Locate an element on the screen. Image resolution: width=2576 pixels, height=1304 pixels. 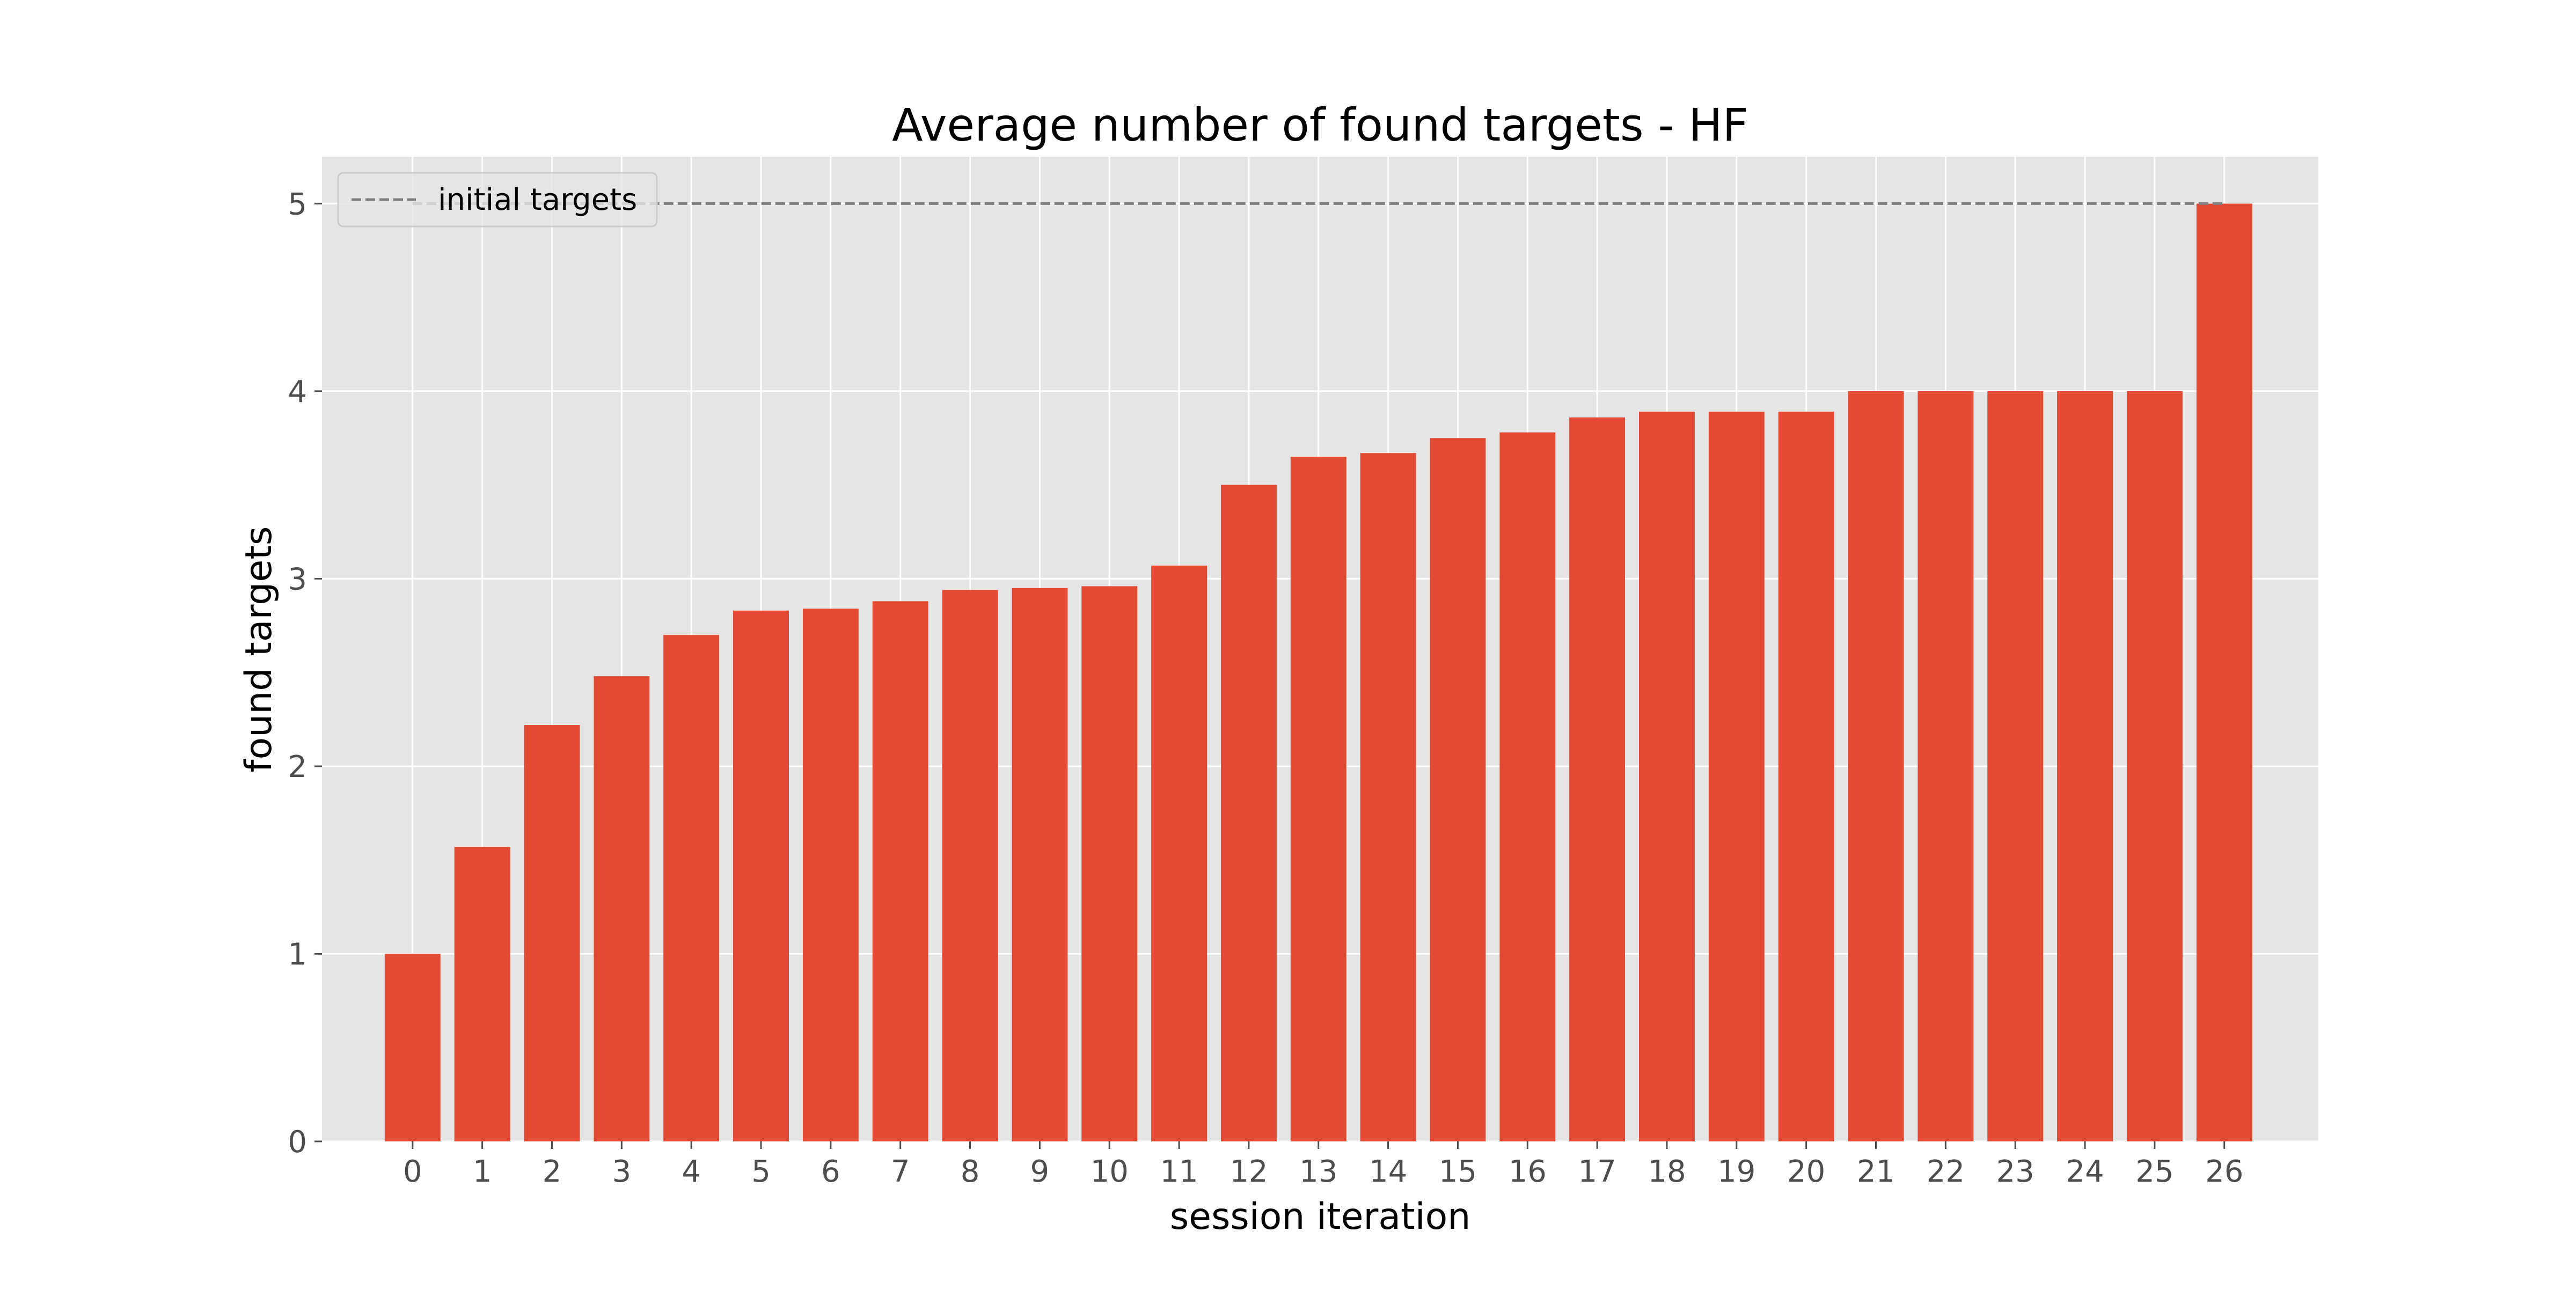
x-tick-label: 20 is located at coordinates (1806, 1171).